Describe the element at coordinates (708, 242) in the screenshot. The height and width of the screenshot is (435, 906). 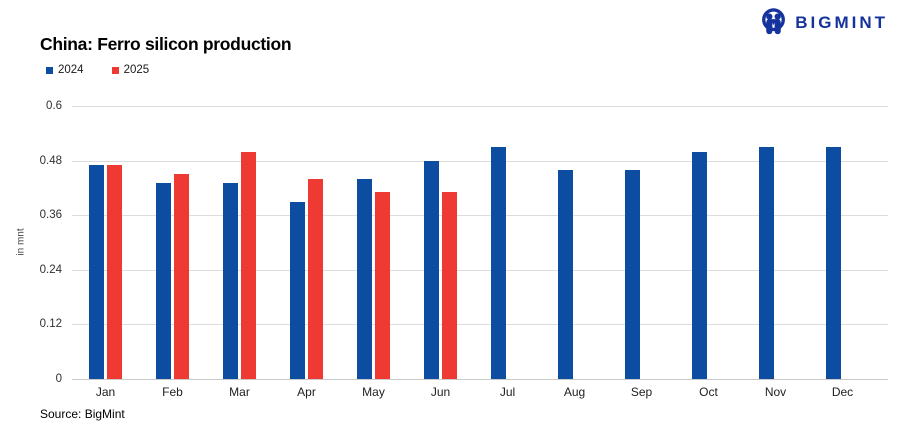
I see `bar-group-Oct` at that location.